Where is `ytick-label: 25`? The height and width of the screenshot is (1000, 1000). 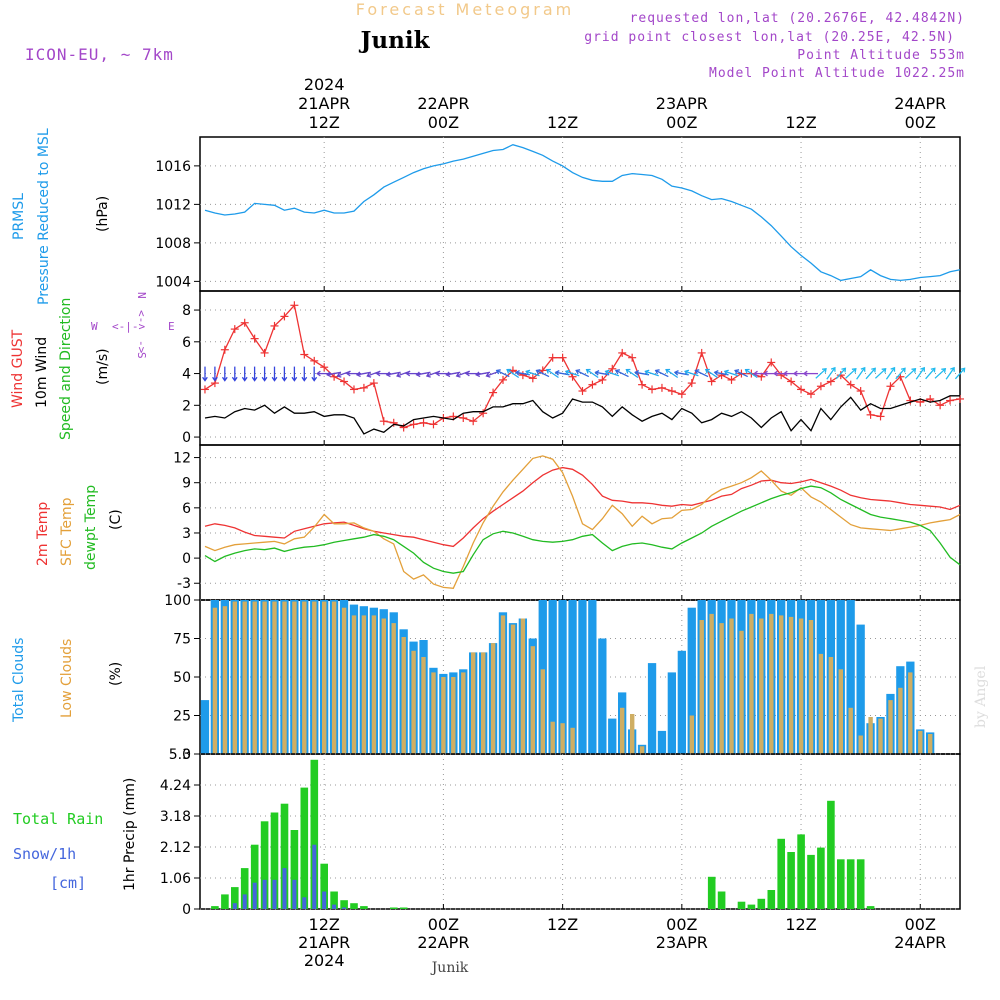
ytick-label: 25 is located at coordinates (182, 717).